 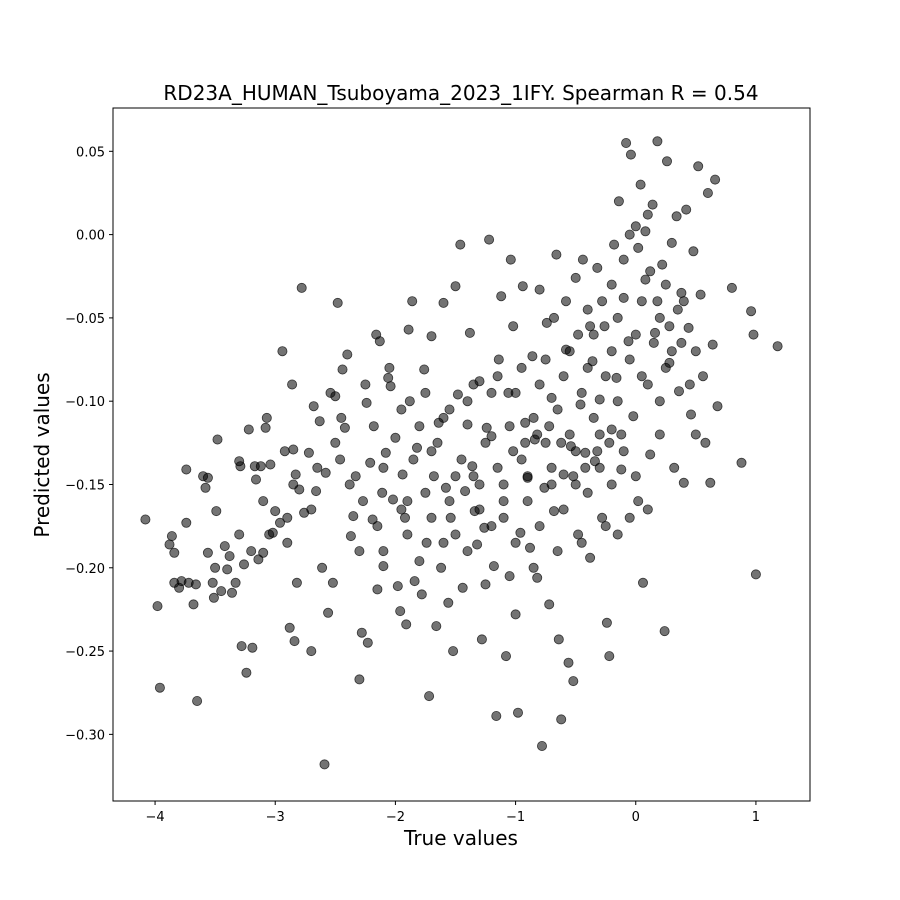 What do you see at coordinates (90, 236) in the screenshot?
I see `y-tick-label: 0.00` at bounding box center [90, 236].